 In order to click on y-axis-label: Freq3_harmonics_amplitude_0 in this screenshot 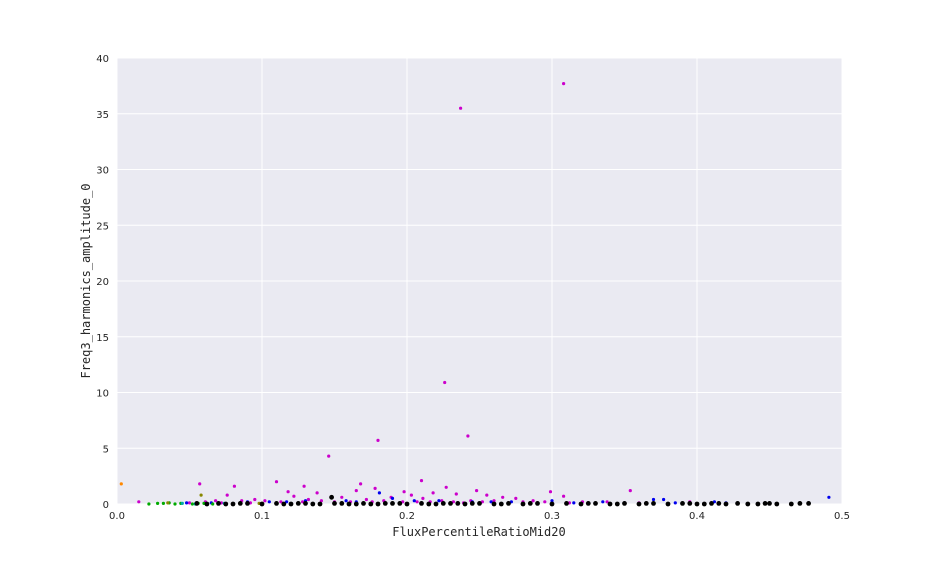, I will do `click(86, 280)`.